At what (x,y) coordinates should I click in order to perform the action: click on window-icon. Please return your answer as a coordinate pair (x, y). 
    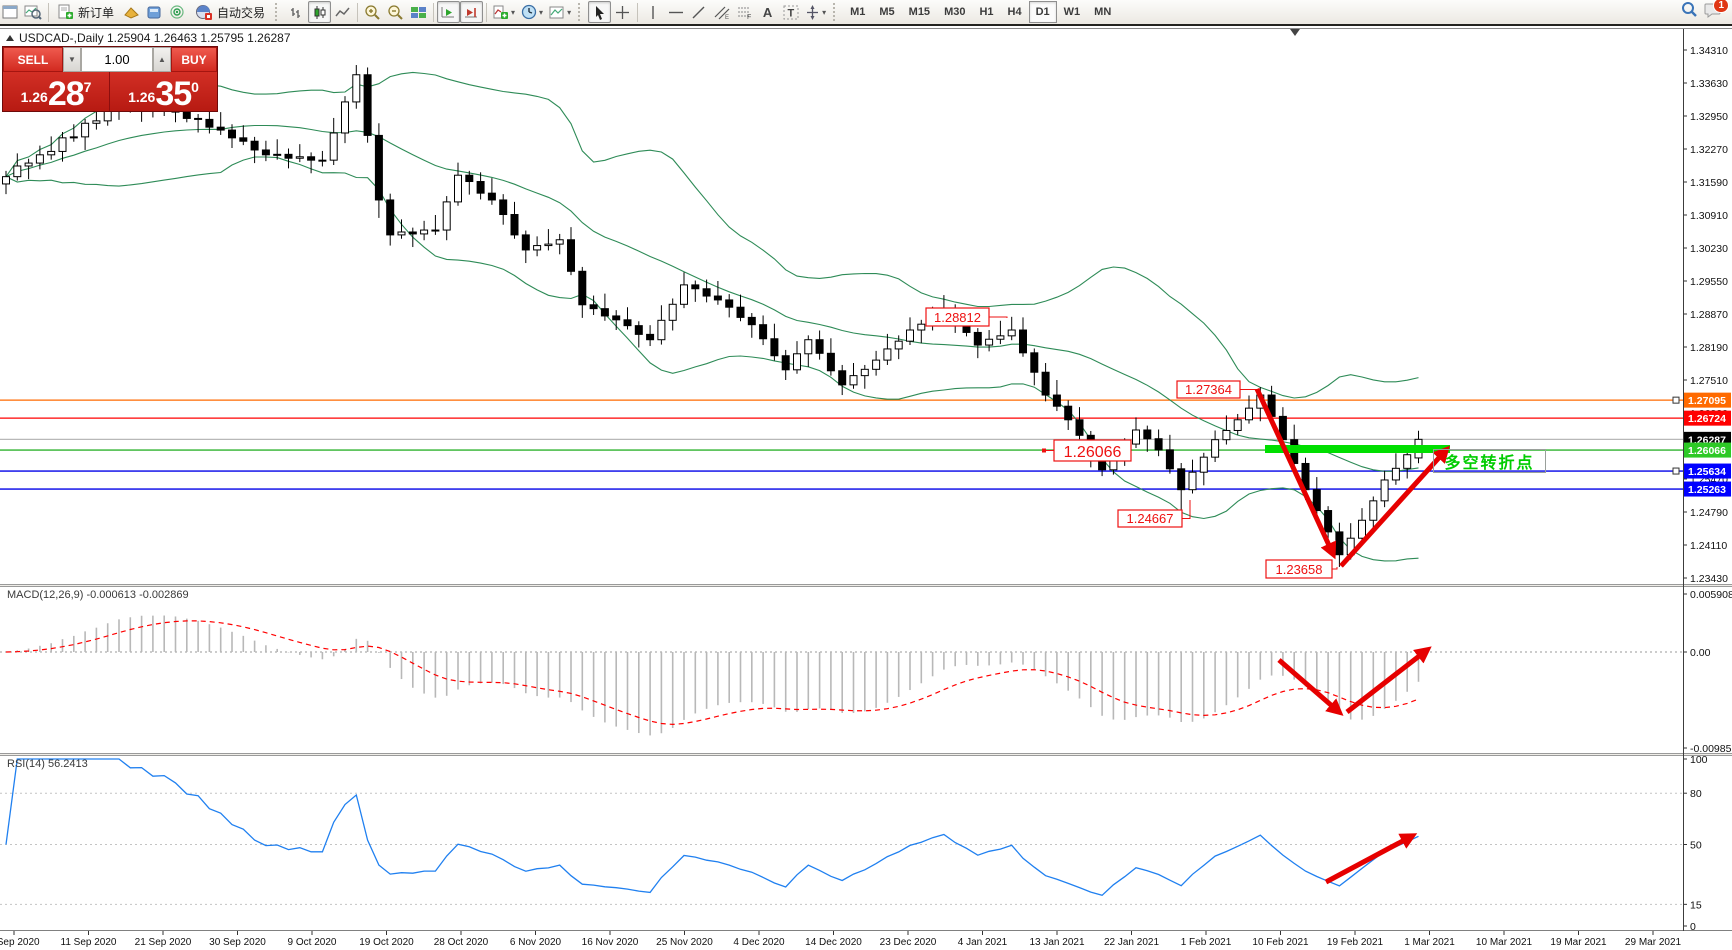
    Looking at the image, I should click on (10, 12).